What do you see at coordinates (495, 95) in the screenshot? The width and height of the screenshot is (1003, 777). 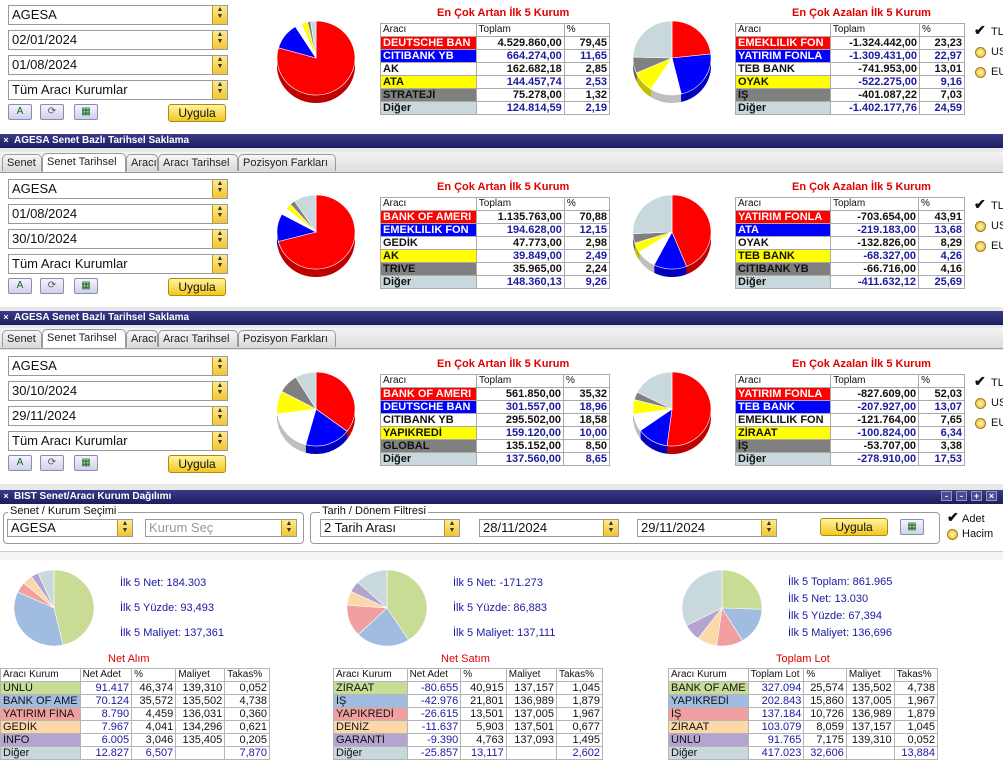 I see `table-row: STRATEJİ 75.278,00 1,32` at bounding box center [495, 95].